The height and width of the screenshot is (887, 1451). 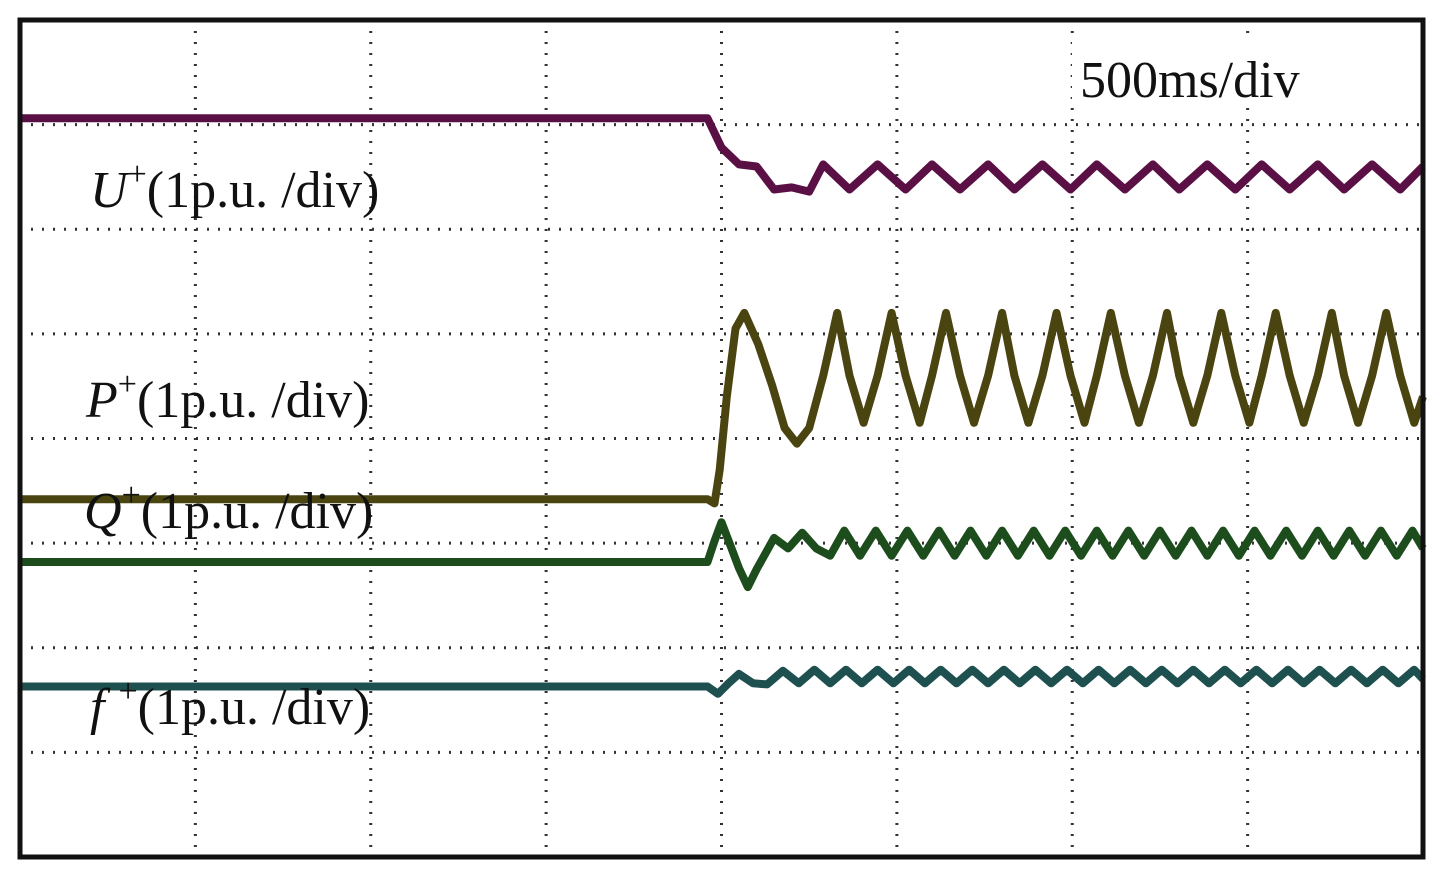 What do you see at coordinates (101, 400) in the screenshot?
I see `series-label-p-name: P` at bounding box center [101, 400].